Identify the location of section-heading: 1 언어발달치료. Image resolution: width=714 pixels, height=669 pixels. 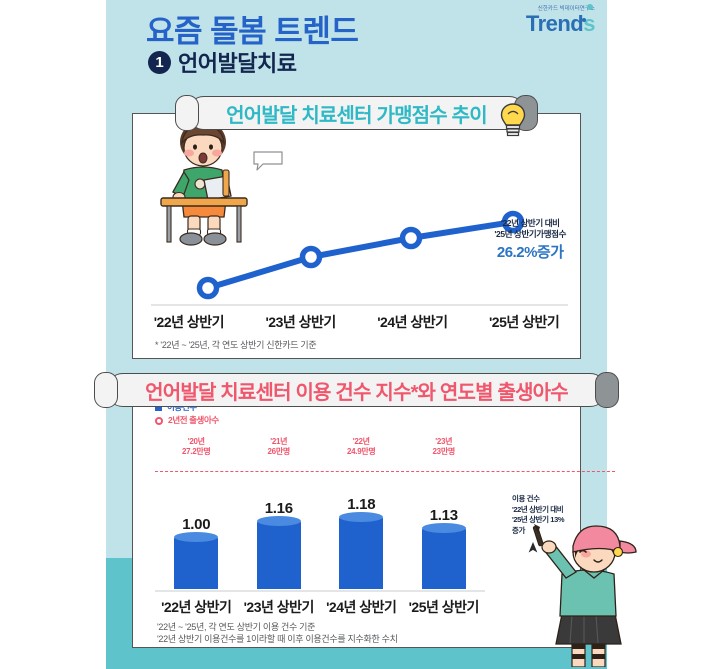
(222, 62).